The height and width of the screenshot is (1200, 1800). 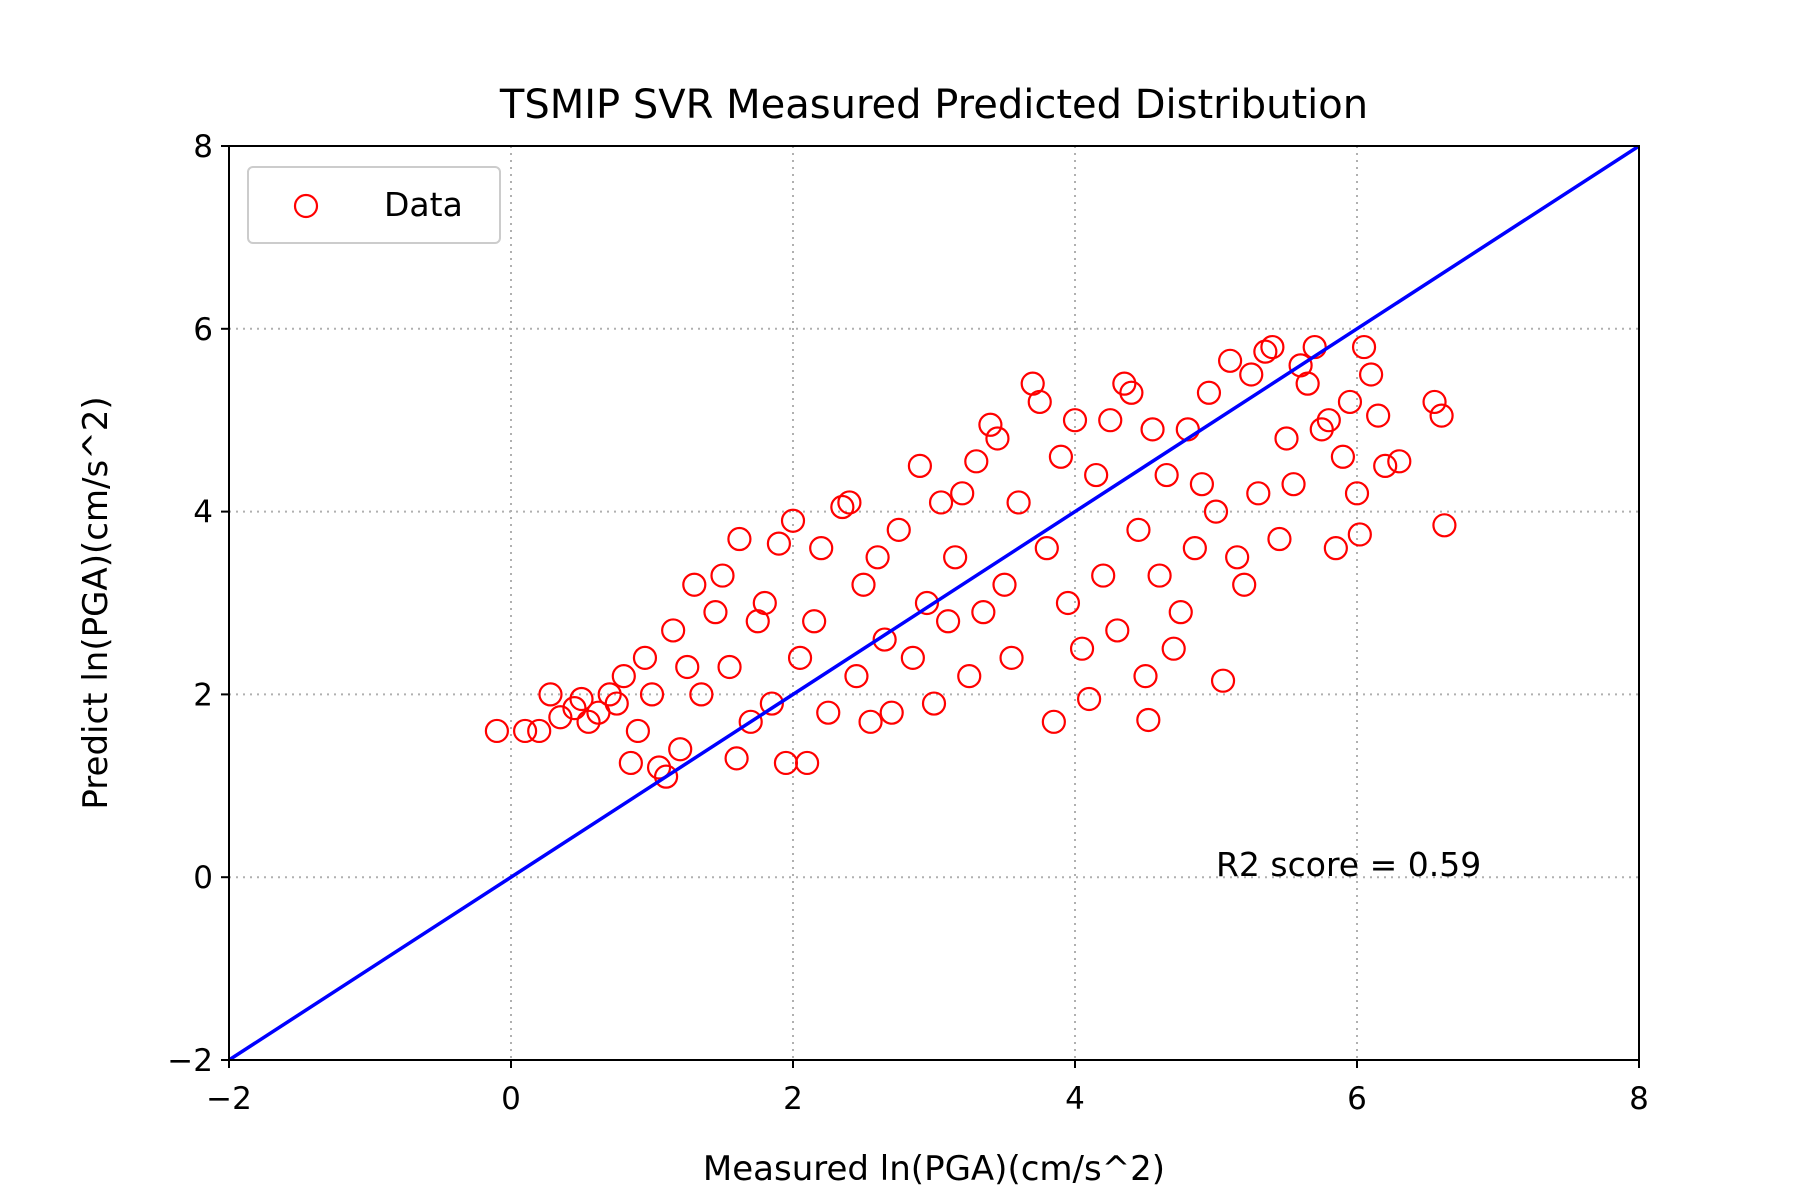 What do you see at coordinates (1075, 1099) in the screenshot?
I see `x-tick-label: 4` at bounding box center [1075, 1099].